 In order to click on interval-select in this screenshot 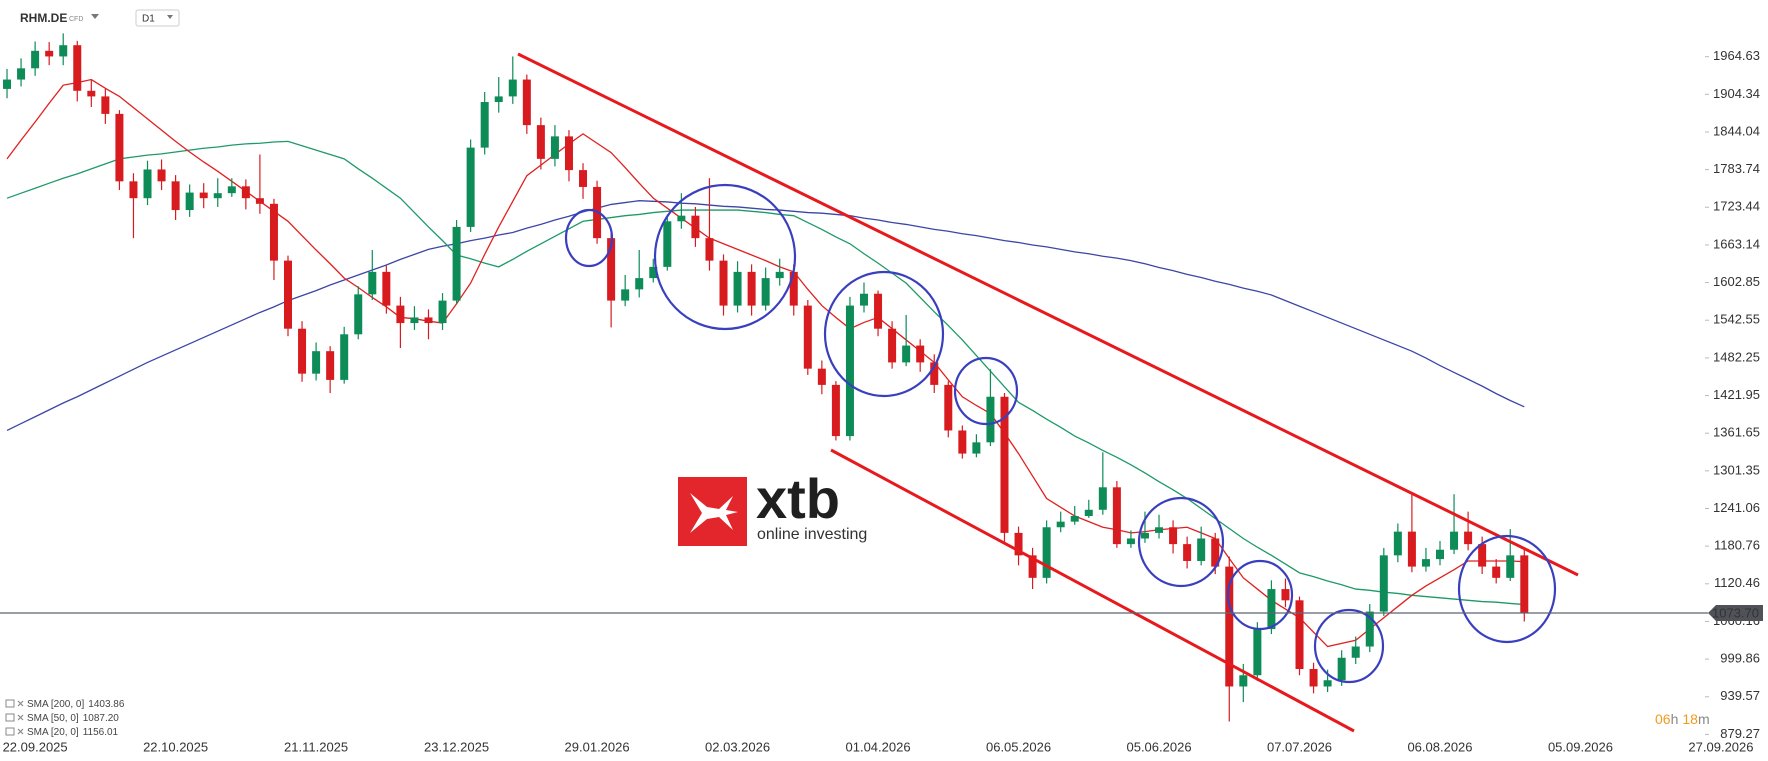, I will do `click(157, 18)`.